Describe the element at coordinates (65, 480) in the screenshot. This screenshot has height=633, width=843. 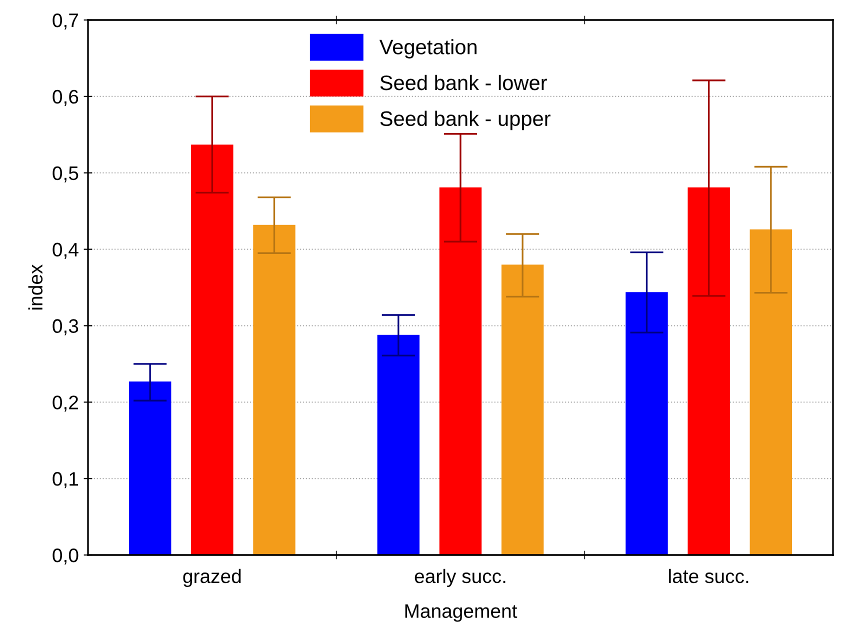
I see `y-tick-label: 0,1` at that location.